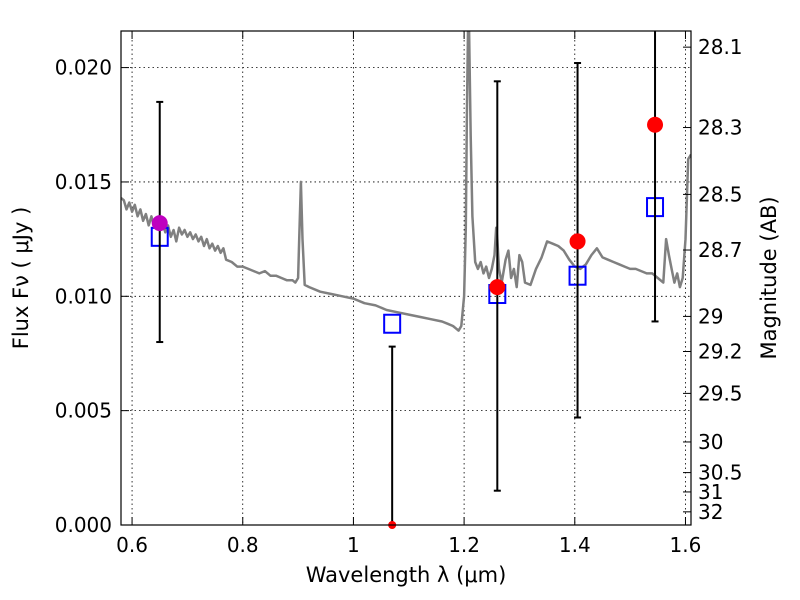 The width and height of the screenshot is (800, 600). What do you see at coordinates (769, 277) in the screenshot?
I see `y-axis-right-label: Magnitude (AB)` at bounding box center [769, 277].